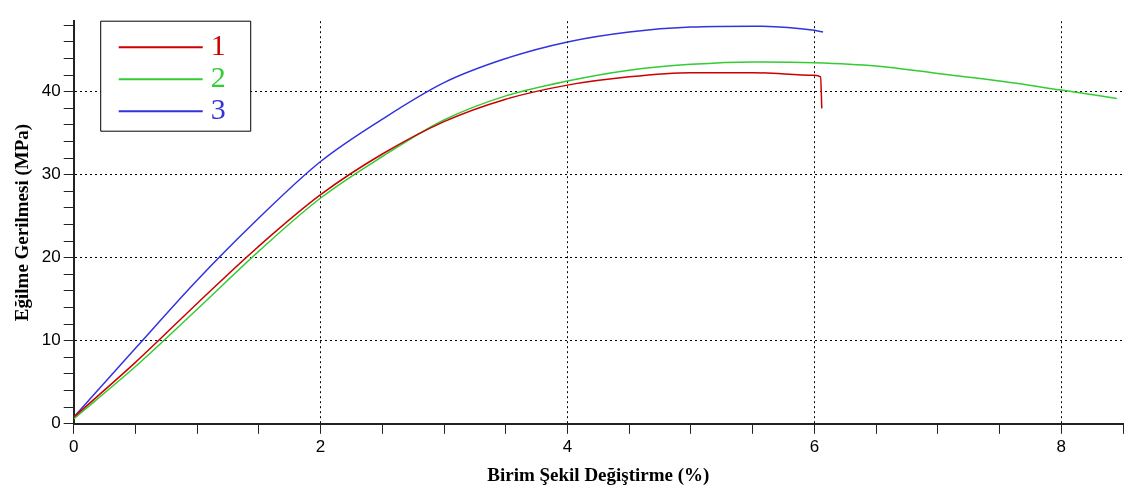  What do you see at coordinates (218, 109) in the screenshot?
I see `legend-label: 3` at bounding box center [218, 109].